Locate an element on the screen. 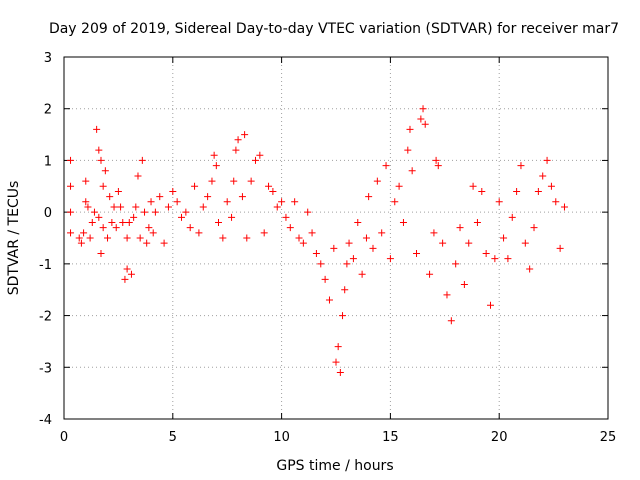  y-tick-label: 1 is located at coordinates (48, 161).